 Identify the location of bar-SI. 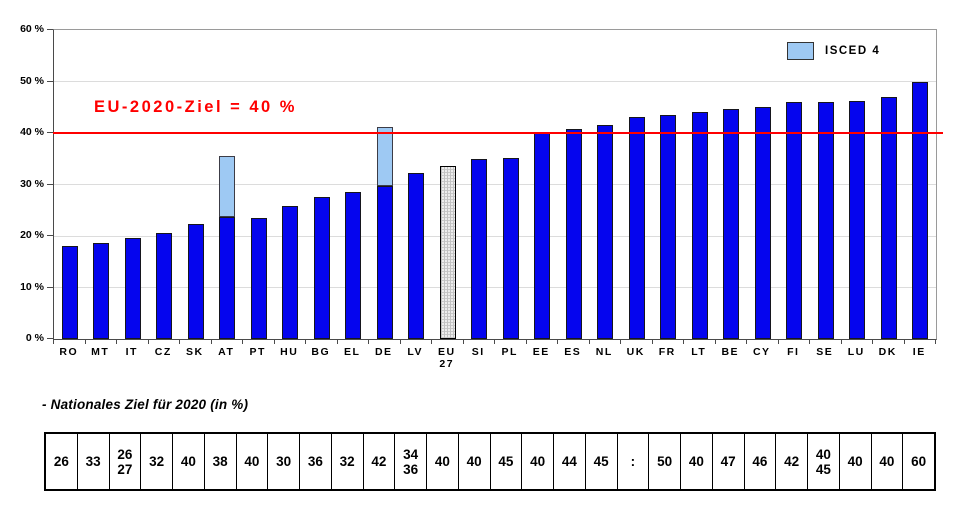
(479, 249).